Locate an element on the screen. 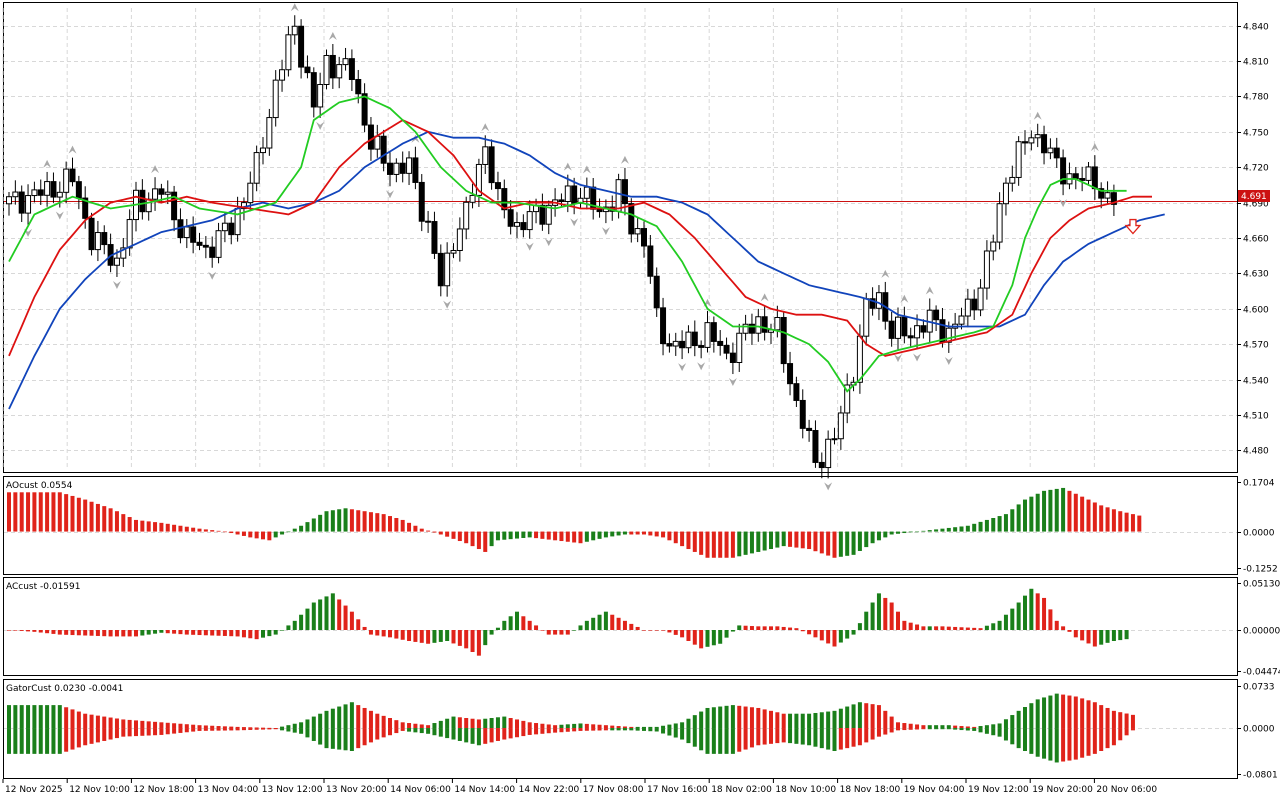  fractal-up-icon is located at coordinates (332, 36).